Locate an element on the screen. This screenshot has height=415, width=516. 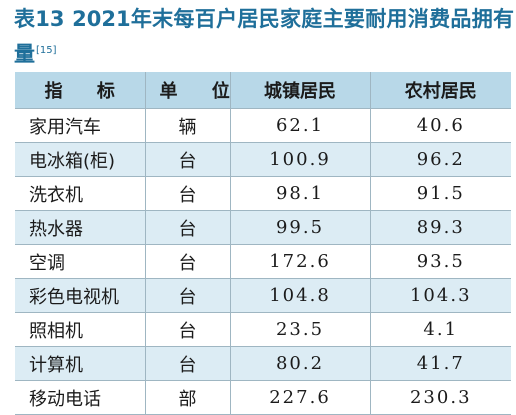
reference-mark: [15] is located at coordinates (46, 50).